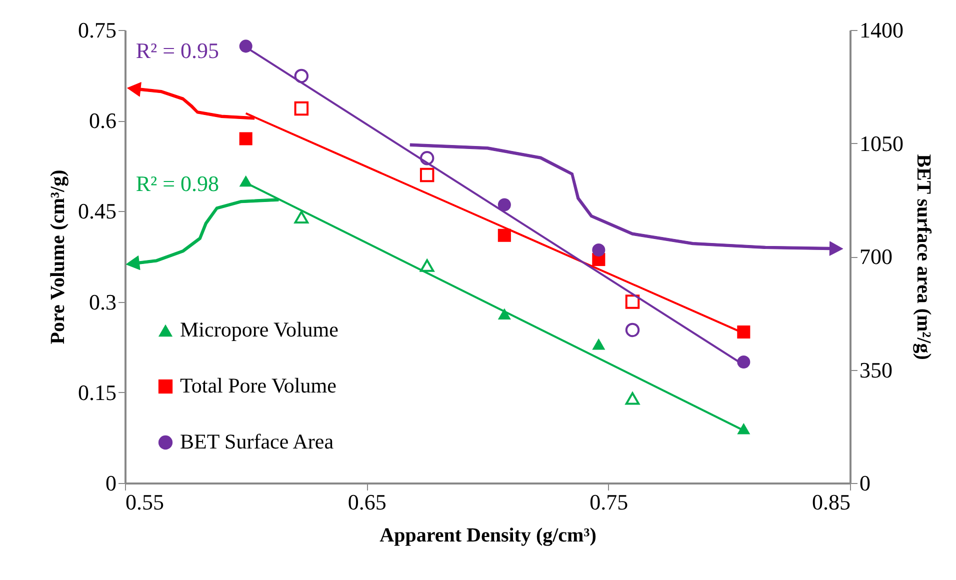 This screenshot has height=580, width=956. What do you see at coordinates (178, 51) in the screenshot?
I see `annotation: R² = 0.95` at bounding box center [178, 51].